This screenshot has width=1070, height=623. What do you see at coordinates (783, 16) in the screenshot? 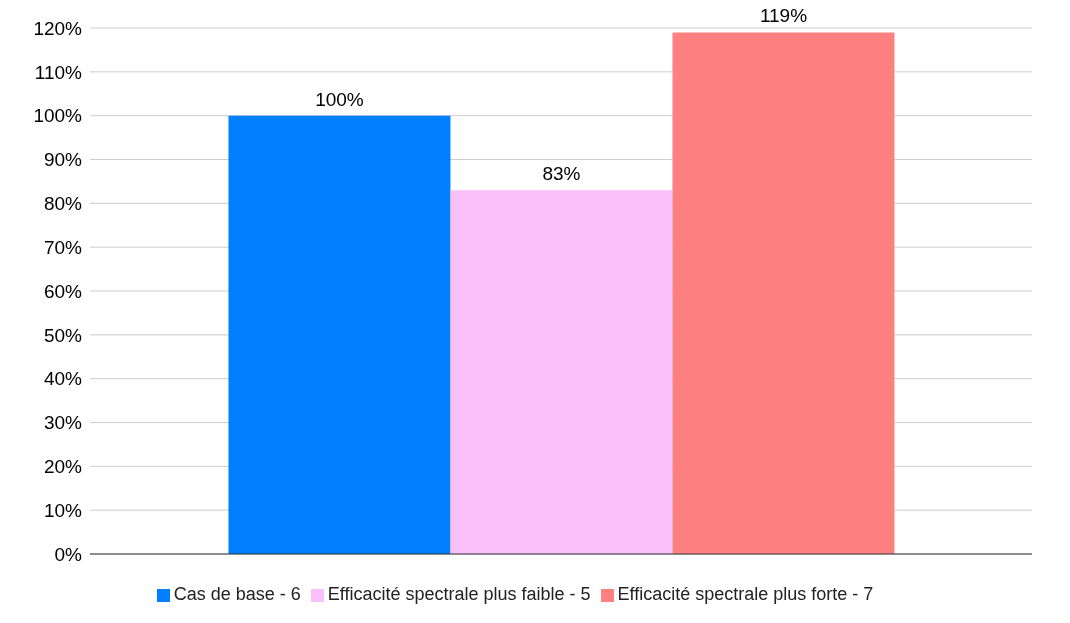
I see `data-label: 119%` at bounding box center [783, 16].